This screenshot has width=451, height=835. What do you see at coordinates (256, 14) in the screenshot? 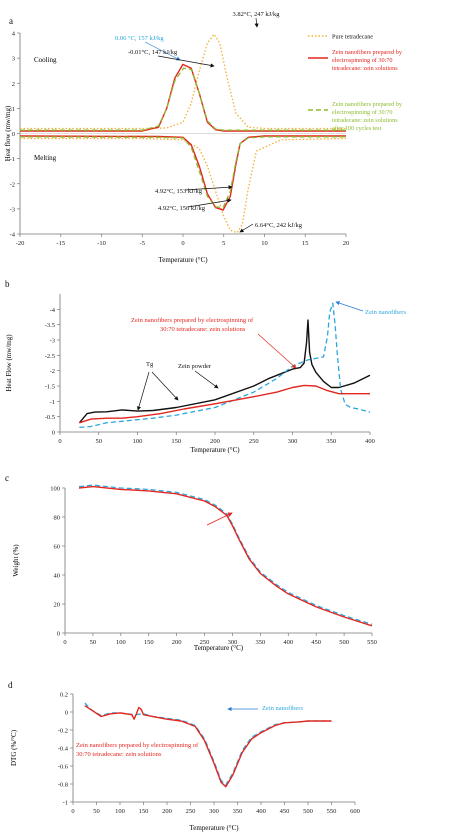
I see `annotation-0: 3.82°C, 247 kJ/kg` at bounding box center [256, 14].